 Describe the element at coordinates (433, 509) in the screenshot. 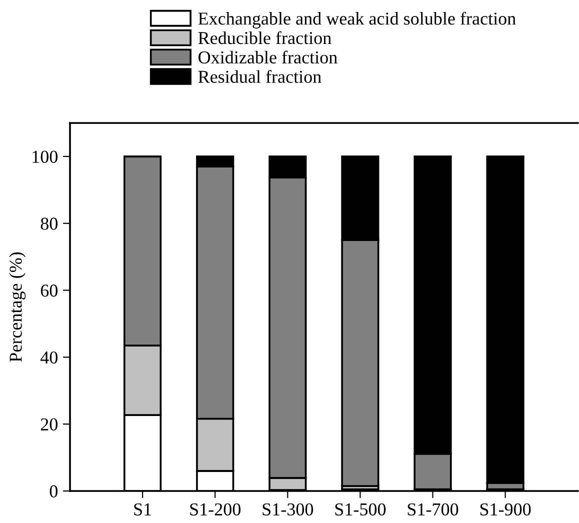

I see `x-tick-label: S1-700` at that location.